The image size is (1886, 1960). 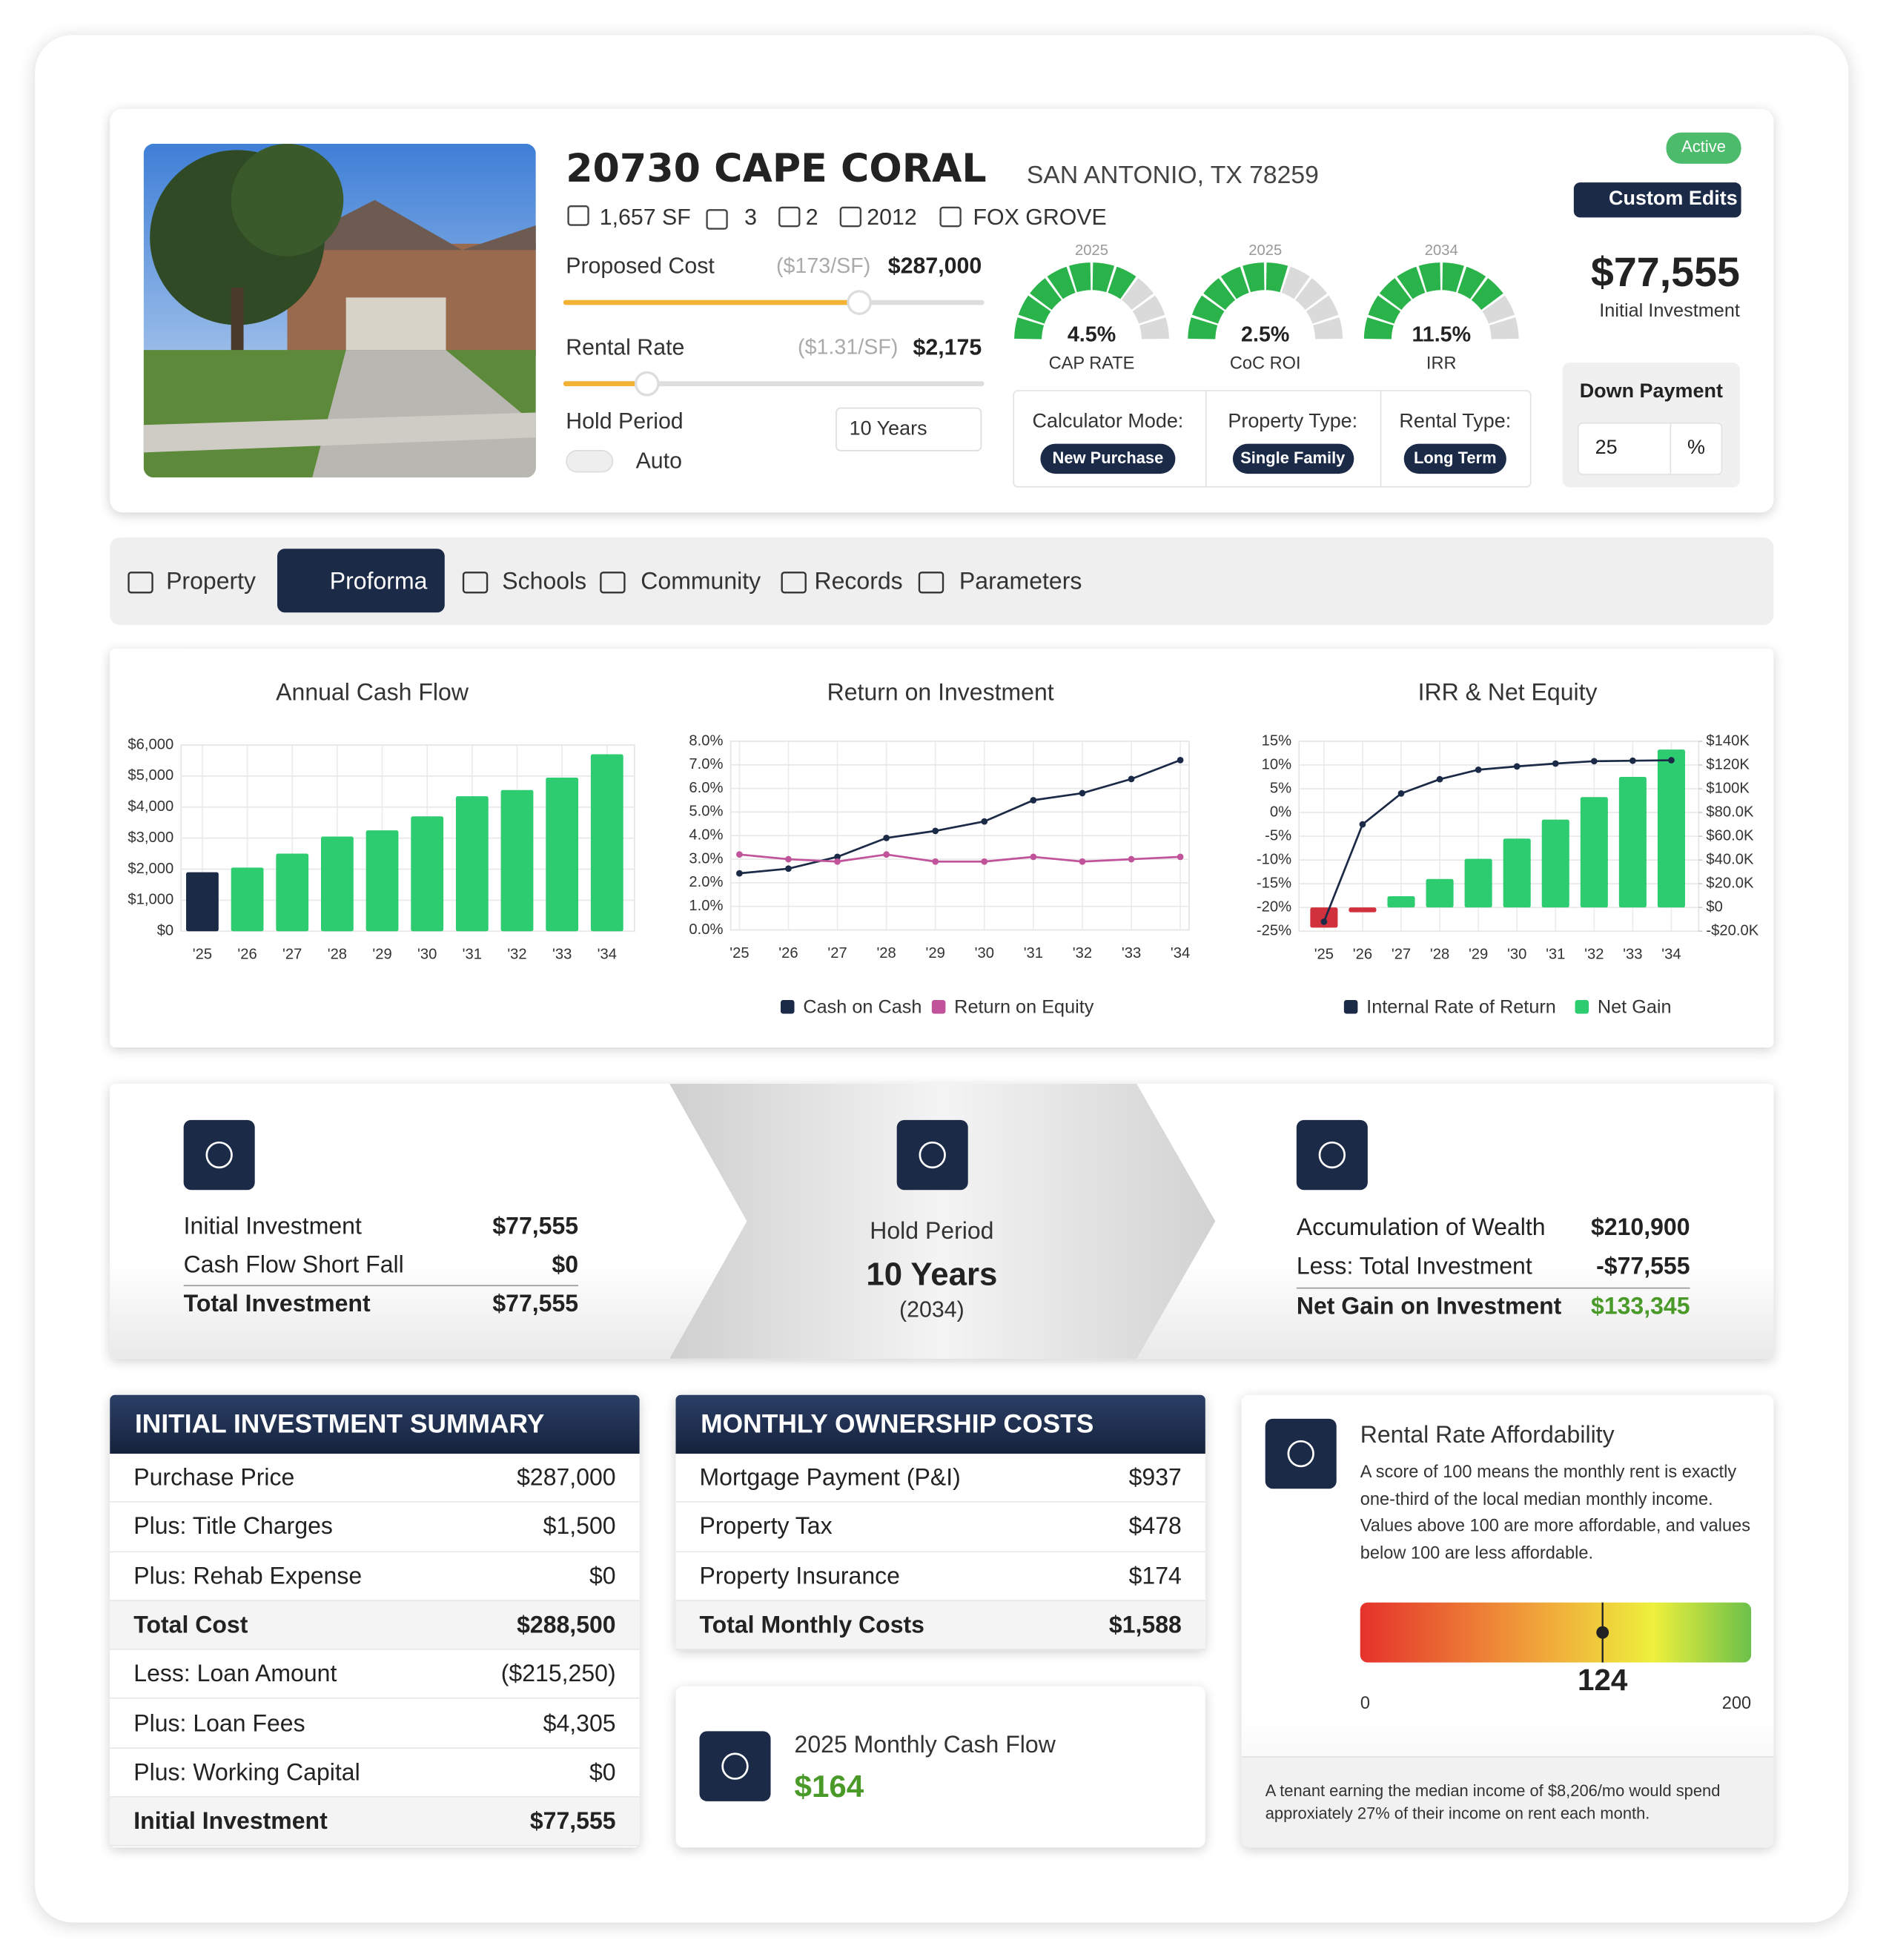 What do you see at coordinates (984, 953) in the screenshot?
I see `x-tick-label: '30` at bounding box center [984, 953].